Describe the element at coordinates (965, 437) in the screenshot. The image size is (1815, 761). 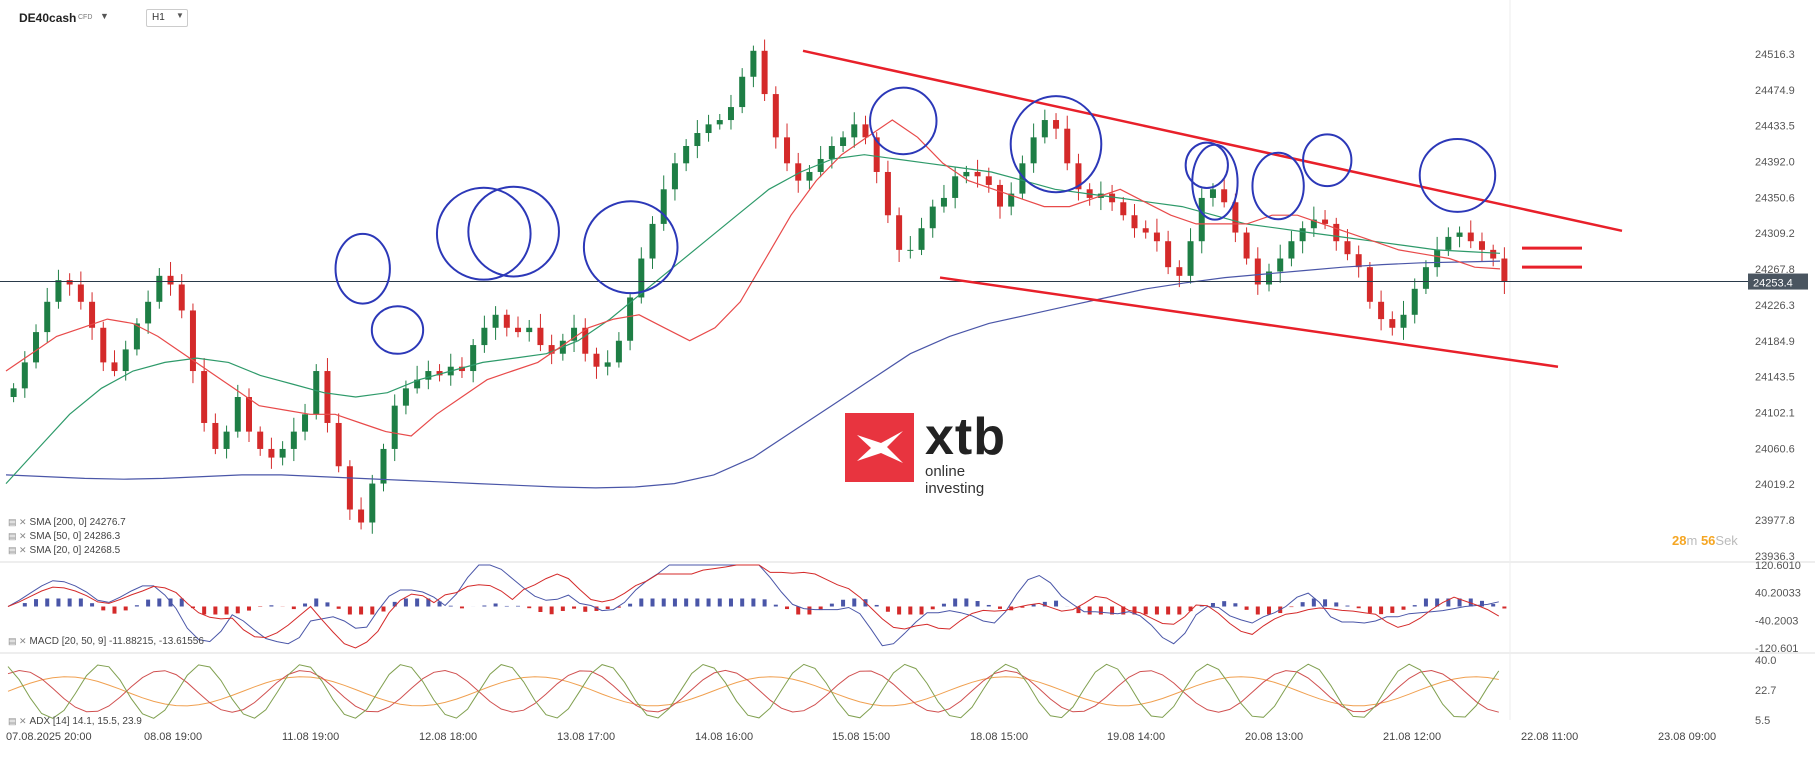
I see `logo-wordmark: xtb` at that location.